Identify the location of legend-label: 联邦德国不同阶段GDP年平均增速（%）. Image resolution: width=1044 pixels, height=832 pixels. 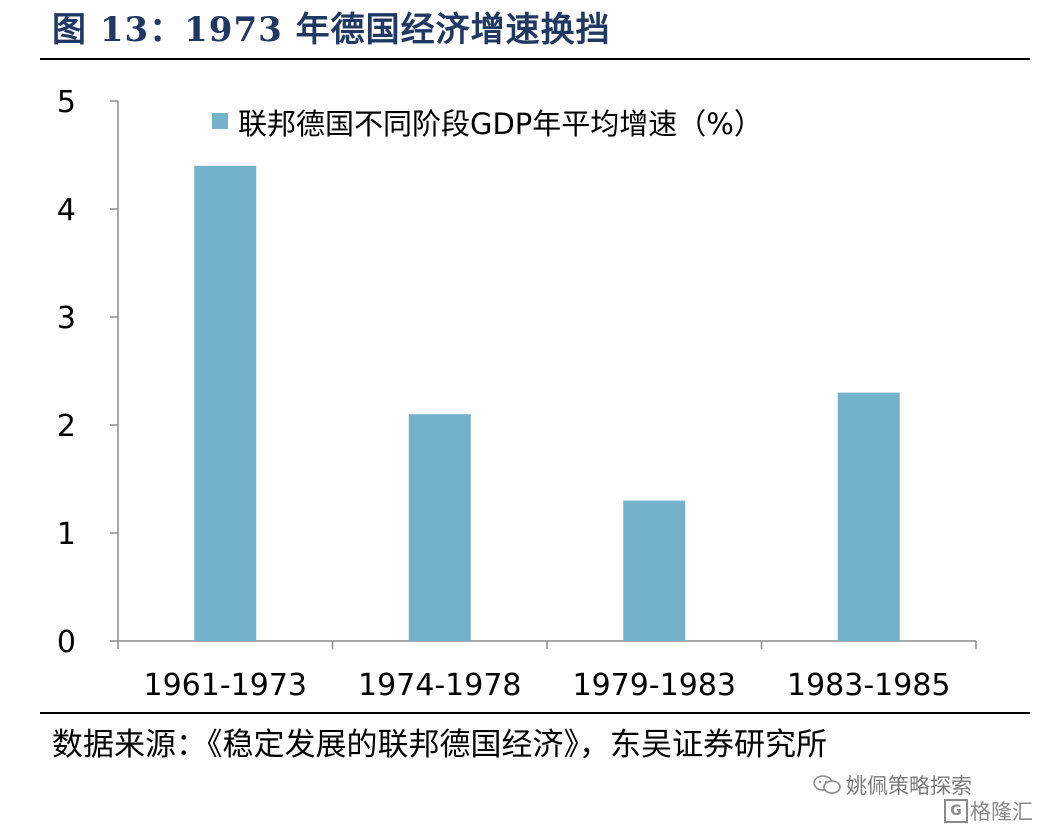
(500, 124).